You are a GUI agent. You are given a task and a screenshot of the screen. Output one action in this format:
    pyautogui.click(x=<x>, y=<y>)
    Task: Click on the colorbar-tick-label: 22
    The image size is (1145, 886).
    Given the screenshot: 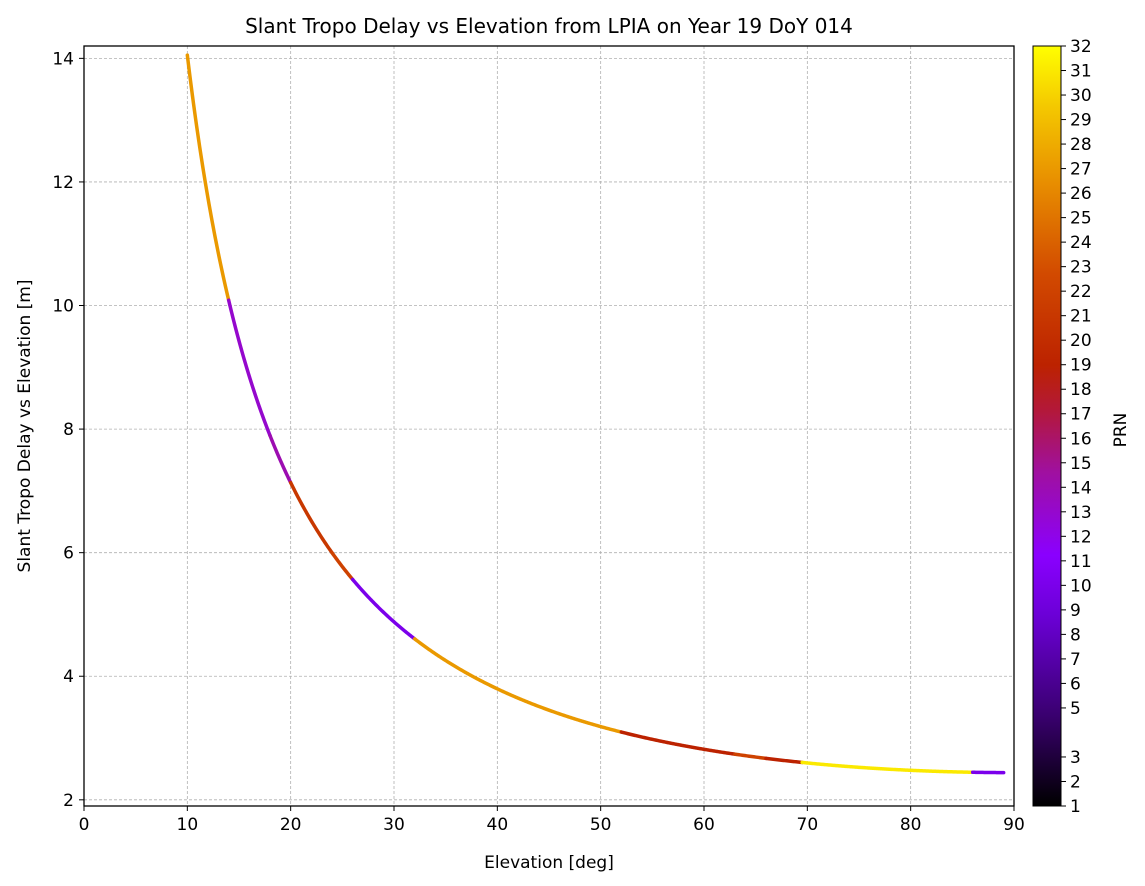 What is the action you would take?
    pyautogui.click(x=1081, y=292)
    